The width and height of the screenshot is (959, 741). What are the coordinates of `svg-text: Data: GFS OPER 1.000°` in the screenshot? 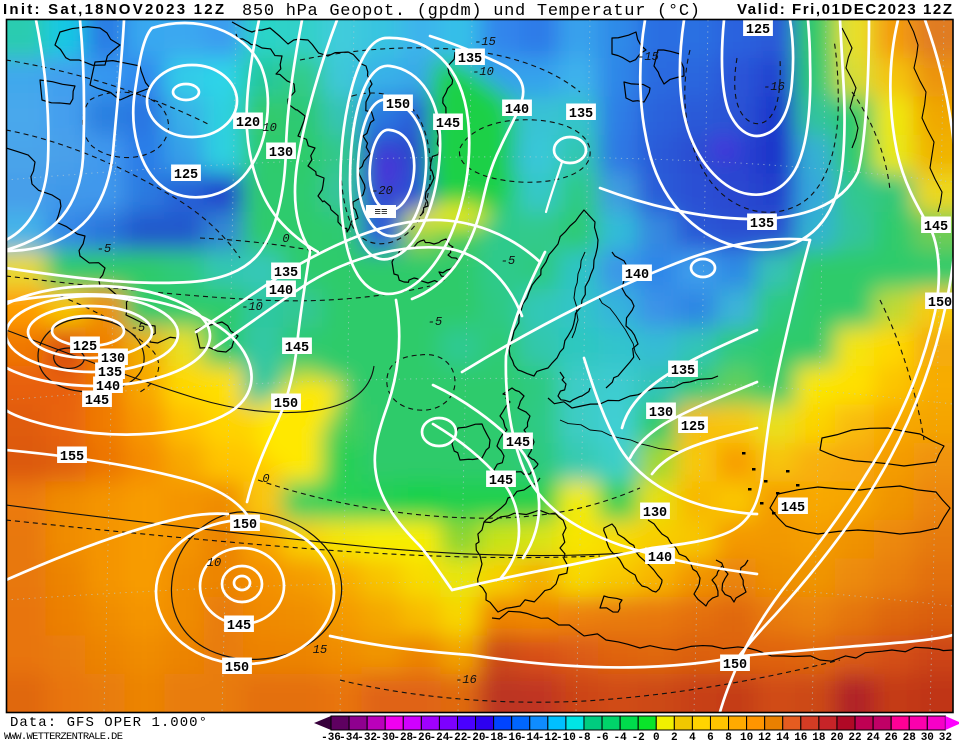 It's located at (108, 723).